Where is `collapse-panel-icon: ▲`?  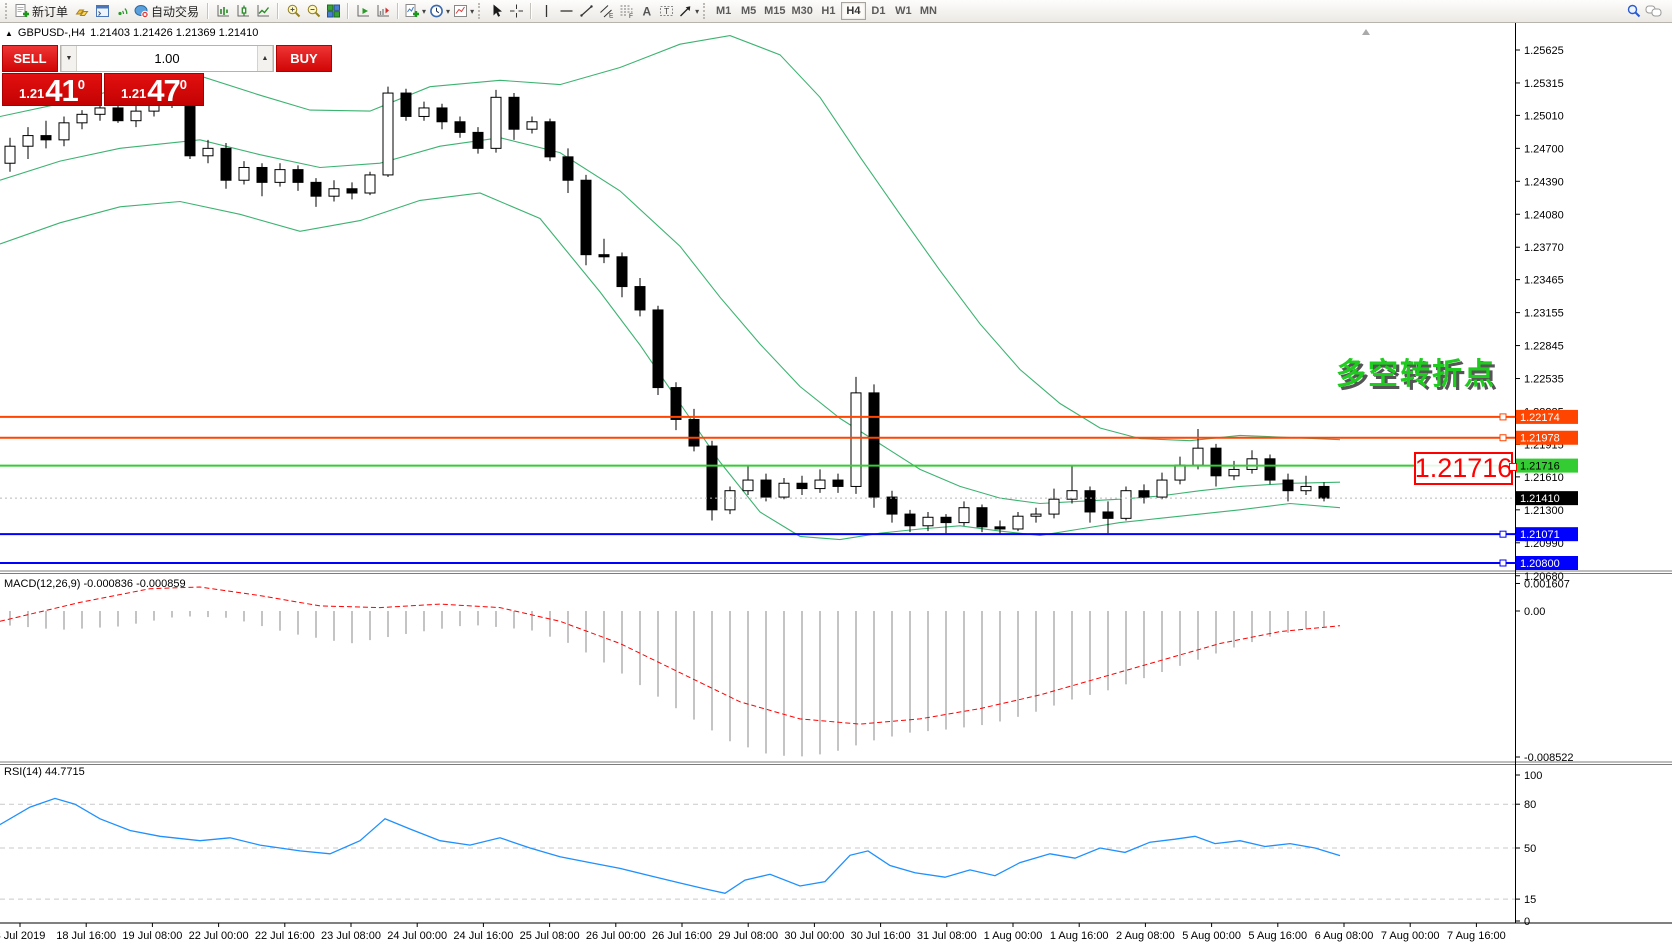
collapse-panel-icon: ▲ is located at coordinates (9, 33).